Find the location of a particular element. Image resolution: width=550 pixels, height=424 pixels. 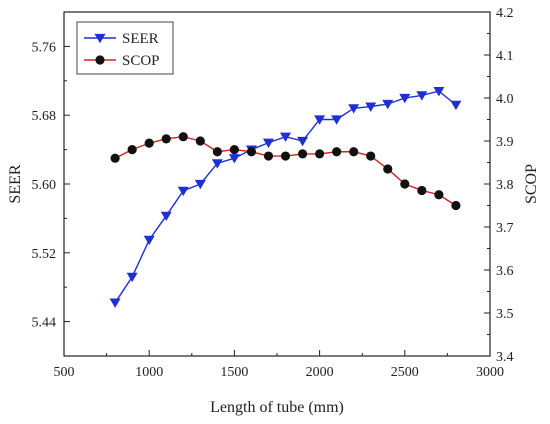

legend-label: SCOP is located at coordinates (141, 61).